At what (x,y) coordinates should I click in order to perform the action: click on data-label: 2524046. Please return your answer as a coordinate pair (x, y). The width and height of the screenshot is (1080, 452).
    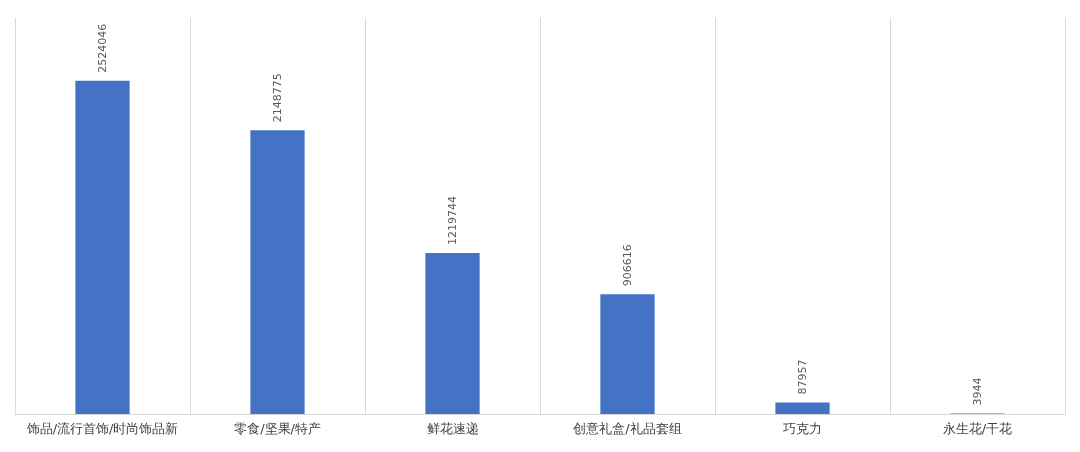
    Looking at the image, I should click on (102, 48).